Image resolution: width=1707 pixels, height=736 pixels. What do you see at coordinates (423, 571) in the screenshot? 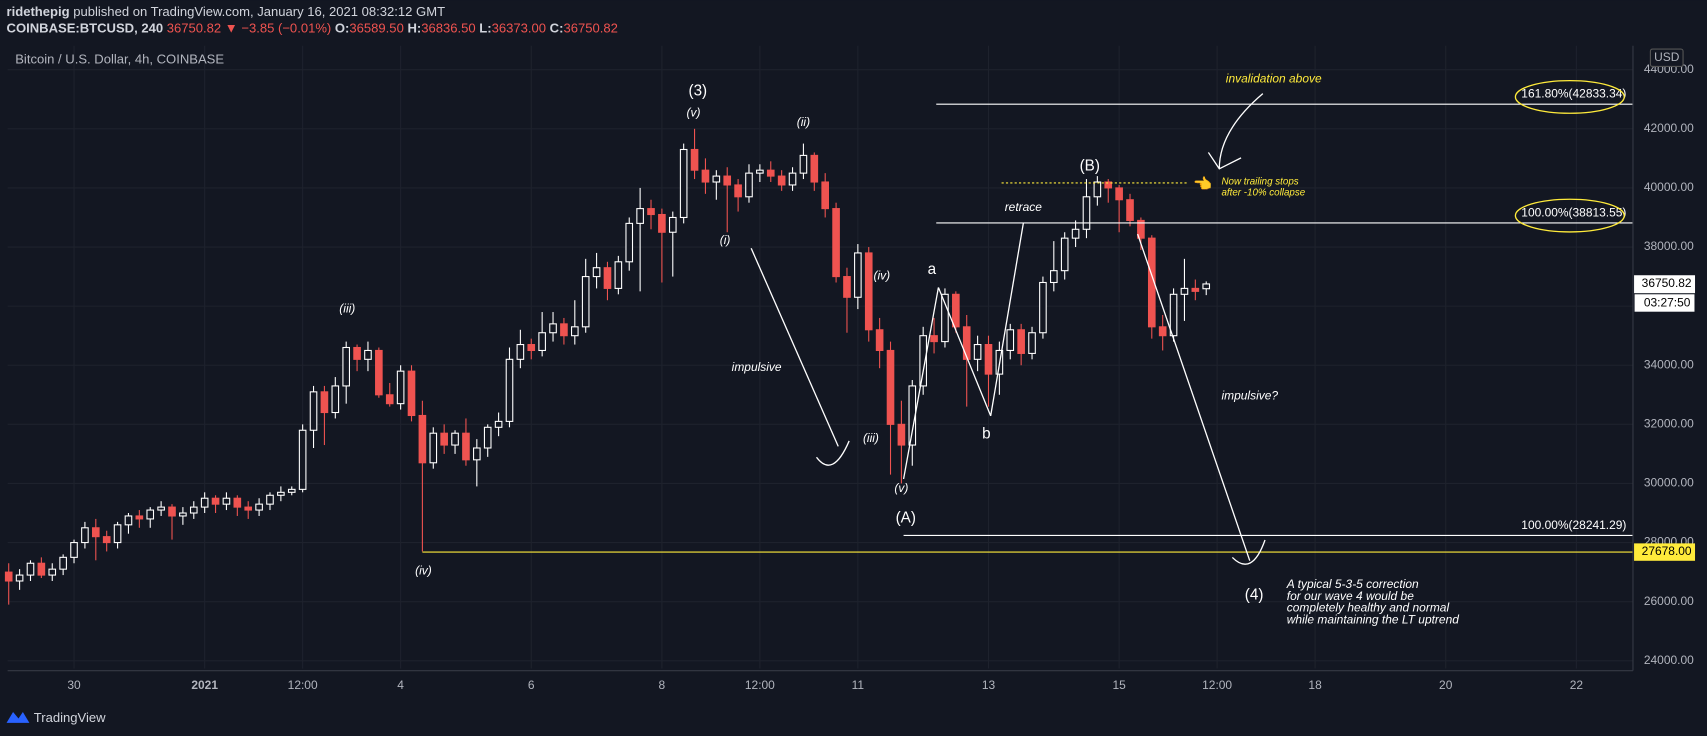
I see `wave-label: (iv)` at bounding box center [423, 571].